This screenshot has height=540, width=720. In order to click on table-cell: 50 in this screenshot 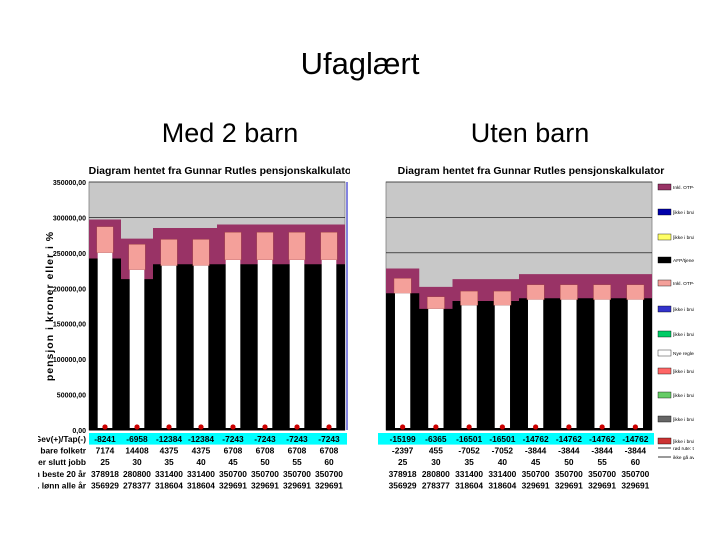, I will do `click(265, 462)`.